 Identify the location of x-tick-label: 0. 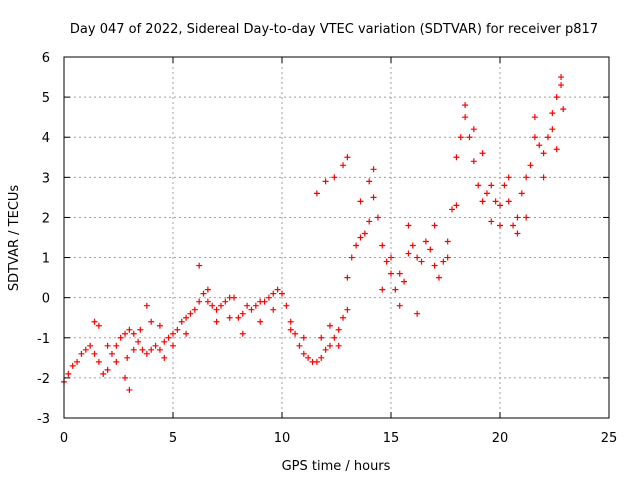
(64, 438).